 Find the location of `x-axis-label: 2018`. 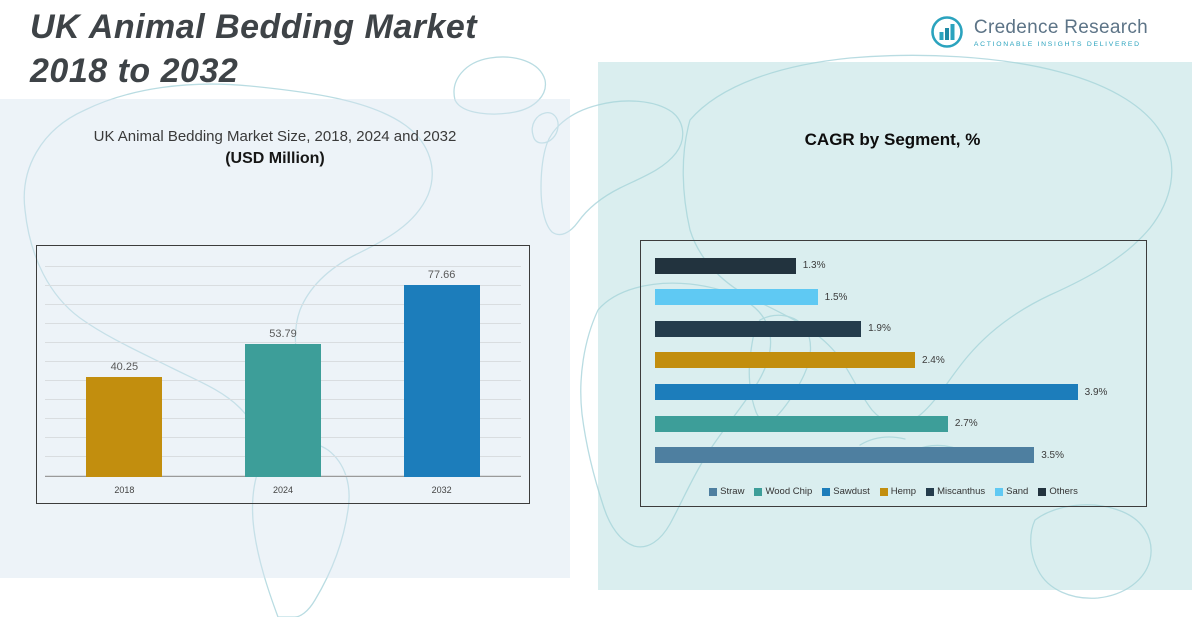

x-axis-label: 2018 is located at coordinates (124, 490).